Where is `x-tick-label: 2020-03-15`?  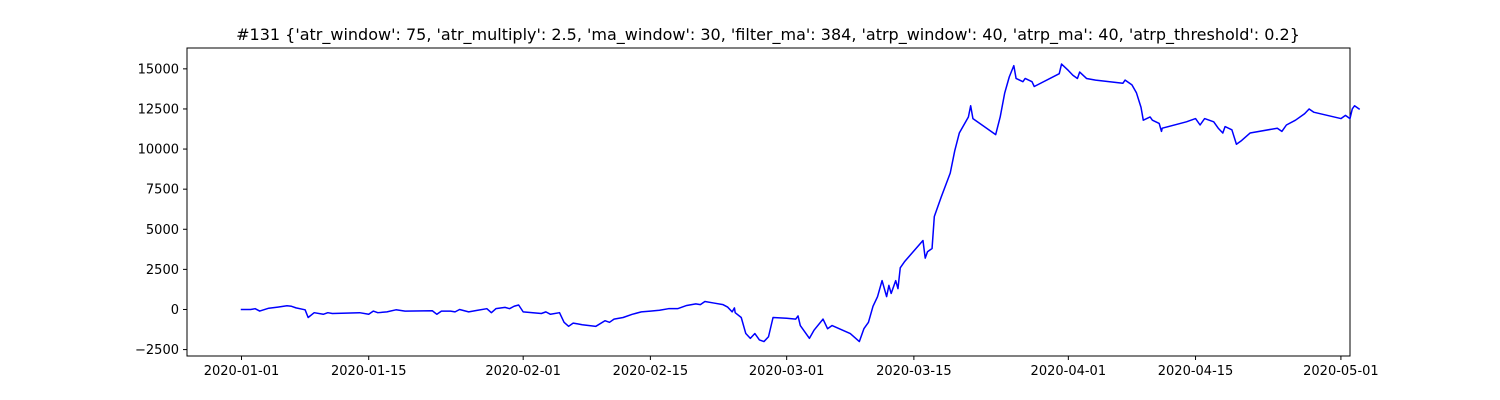 x-tick-label: 2020-03-15 is located at coordinates (914, 371).